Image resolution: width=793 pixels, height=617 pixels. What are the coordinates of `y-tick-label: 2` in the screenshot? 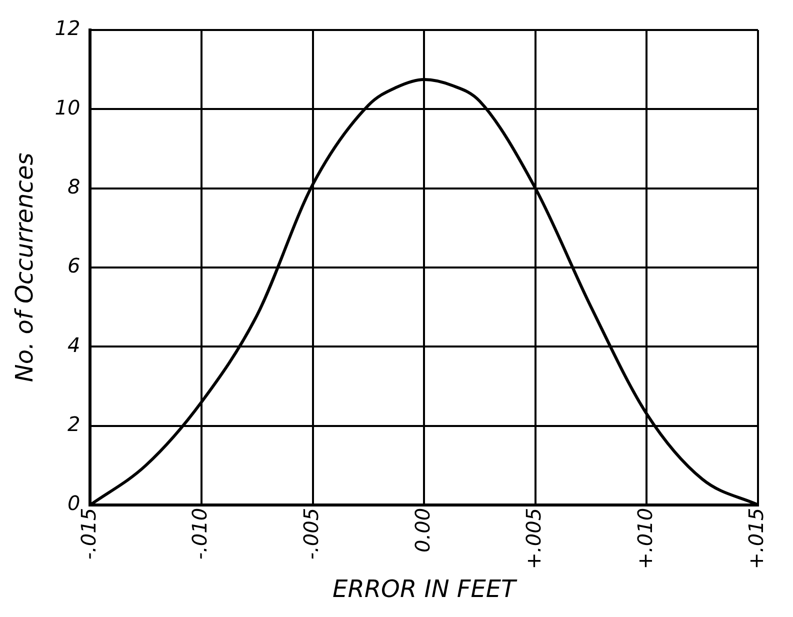 It's located at (74, 424).